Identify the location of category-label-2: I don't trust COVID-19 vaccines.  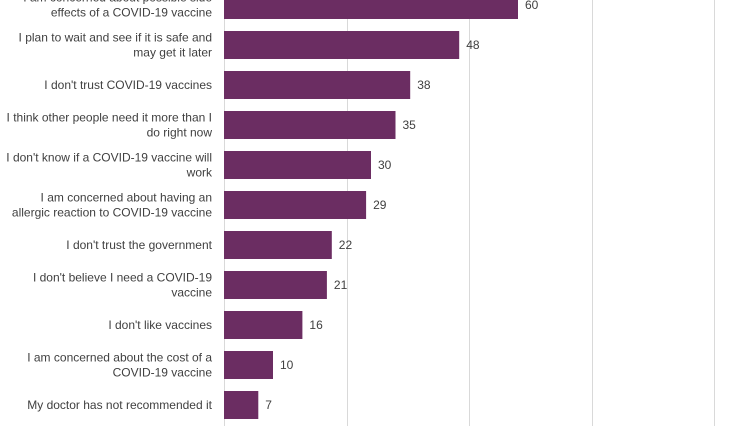
(128, 85).